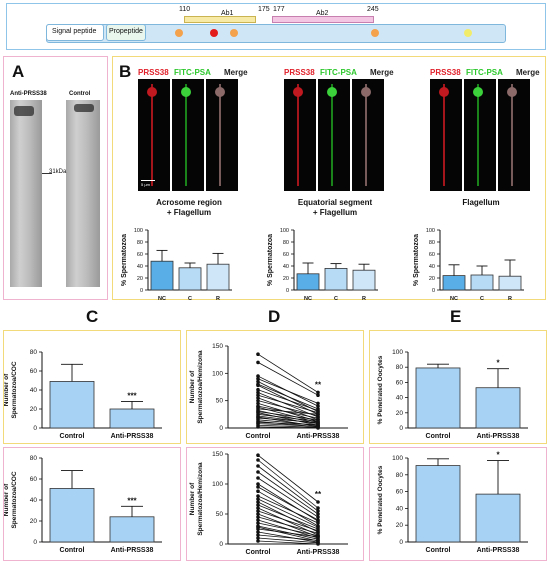 This screenshot has height=566, width=550. What do you see at coordinates (200, 387) in the screenshot?
I see `y-axis-label: Spermatozoa/Hemizona` at bounding box center [200, 387].